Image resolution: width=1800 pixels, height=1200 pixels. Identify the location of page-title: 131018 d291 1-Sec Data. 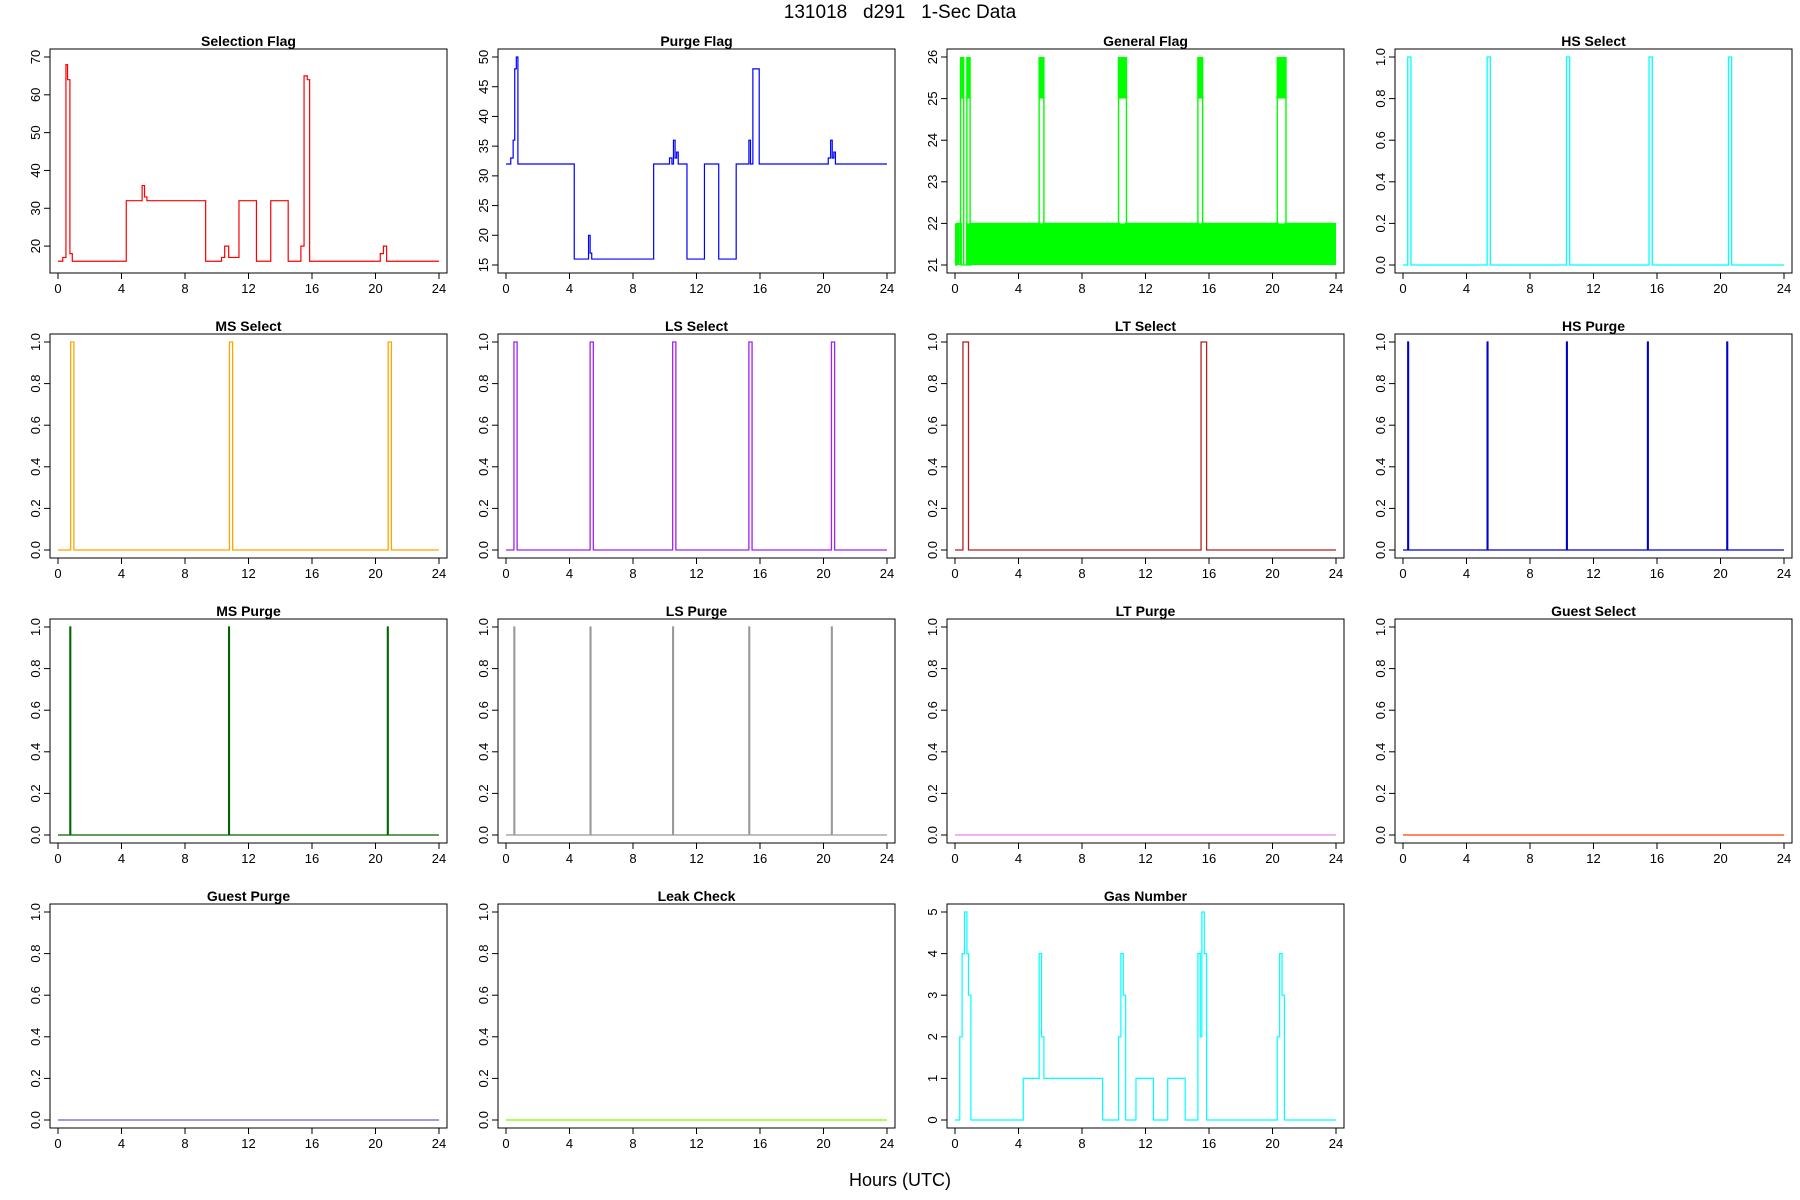
(900, 12).